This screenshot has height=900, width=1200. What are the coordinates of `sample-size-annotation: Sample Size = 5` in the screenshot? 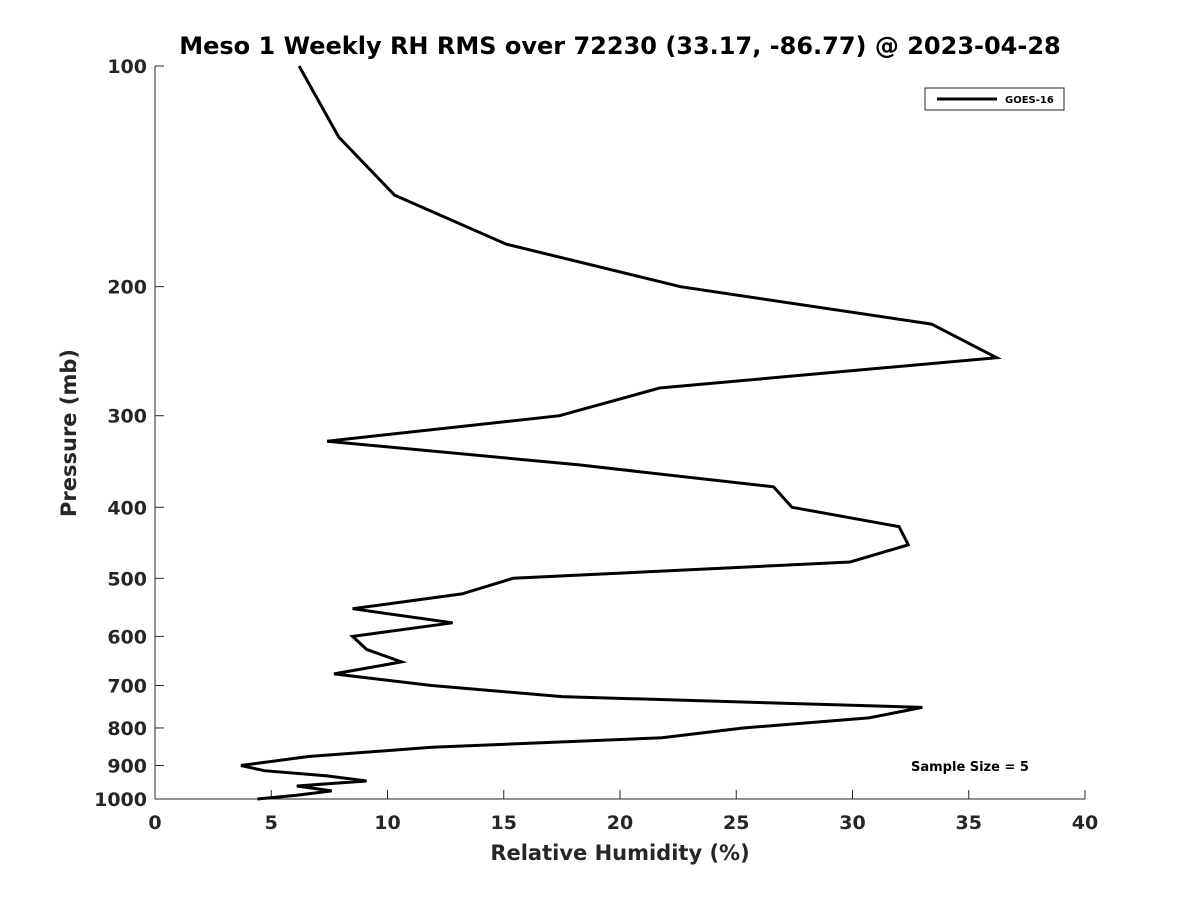 It's located at (970, 767).